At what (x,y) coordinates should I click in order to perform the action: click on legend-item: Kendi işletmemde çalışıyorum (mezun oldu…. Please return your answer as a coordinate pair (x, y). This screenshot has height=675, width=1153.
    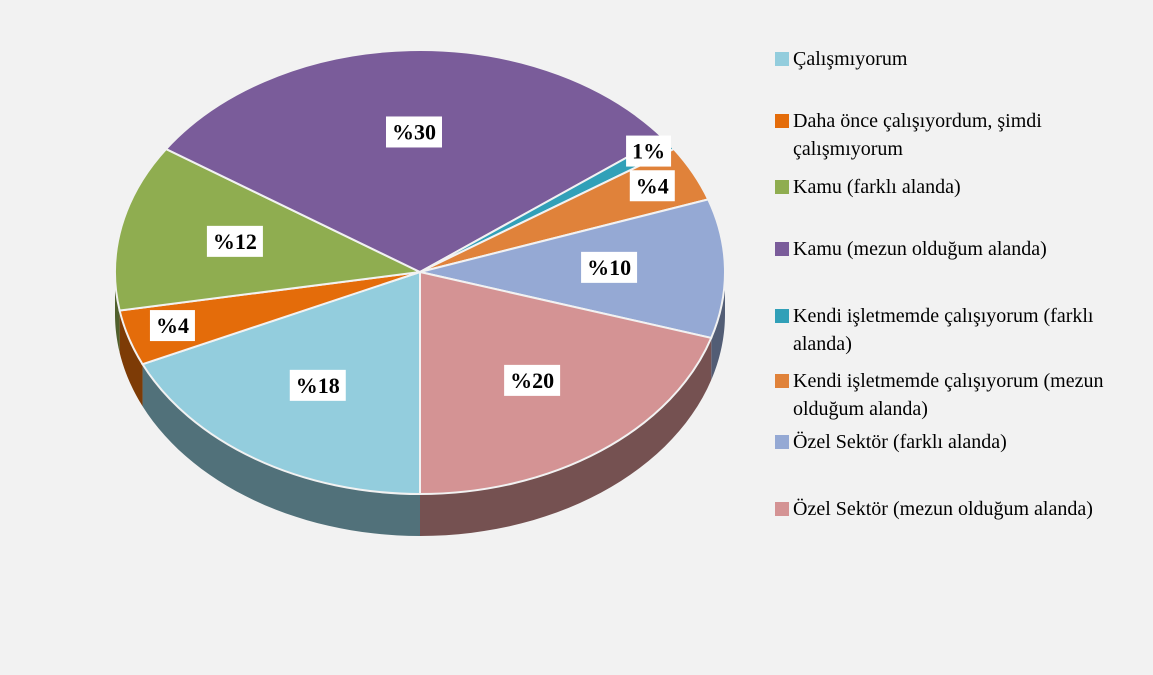
    Looking at the image, I should click on (955, 395).